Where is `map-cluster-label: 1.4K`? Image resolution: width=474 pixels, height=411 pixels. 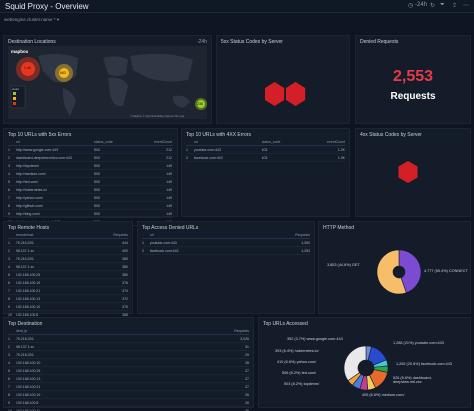
map-cluster-label: 1.4K is located at coordinates (28, 68).